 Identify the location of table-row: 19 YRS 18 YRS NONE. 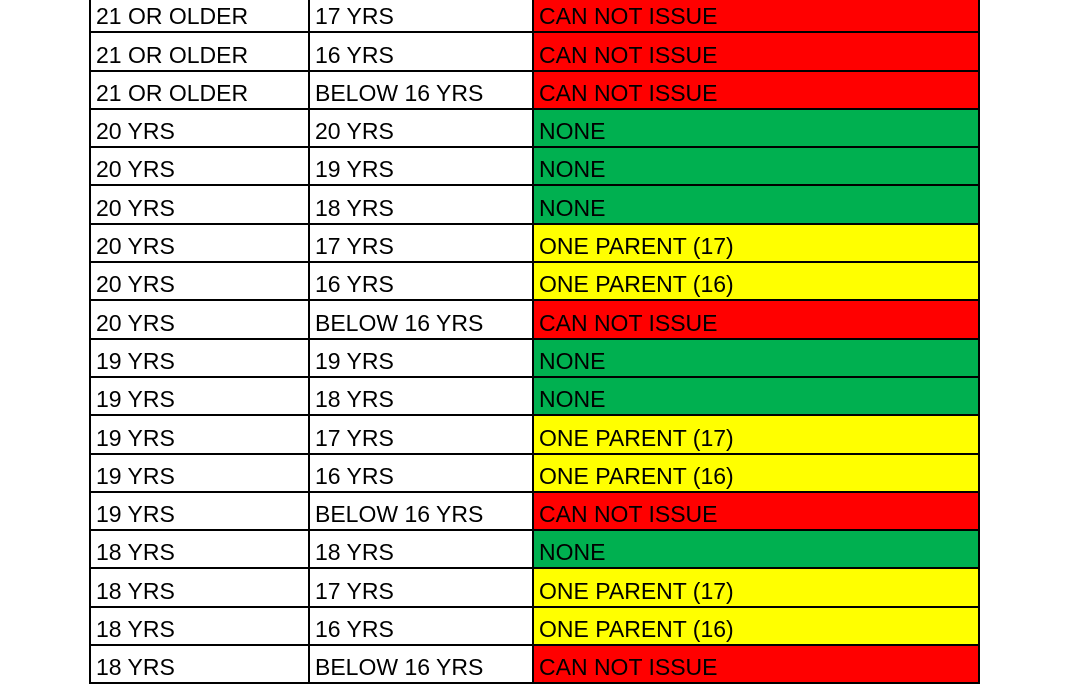
(534, 397).